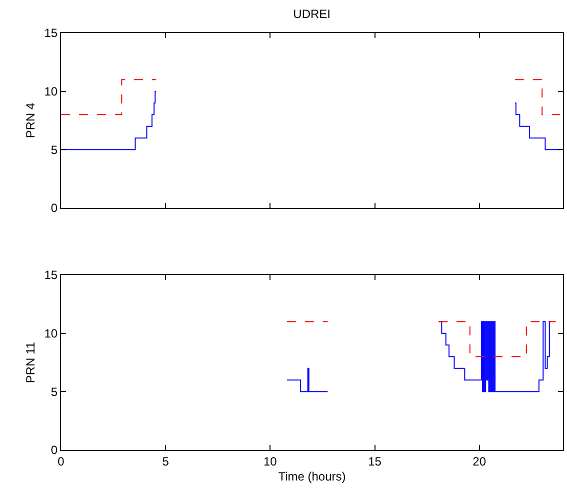 The image size is (567, 493). Describe the element at coordinates (31, 120) in the screenshot. I see `y-axis-title: PRN 4` at that location.